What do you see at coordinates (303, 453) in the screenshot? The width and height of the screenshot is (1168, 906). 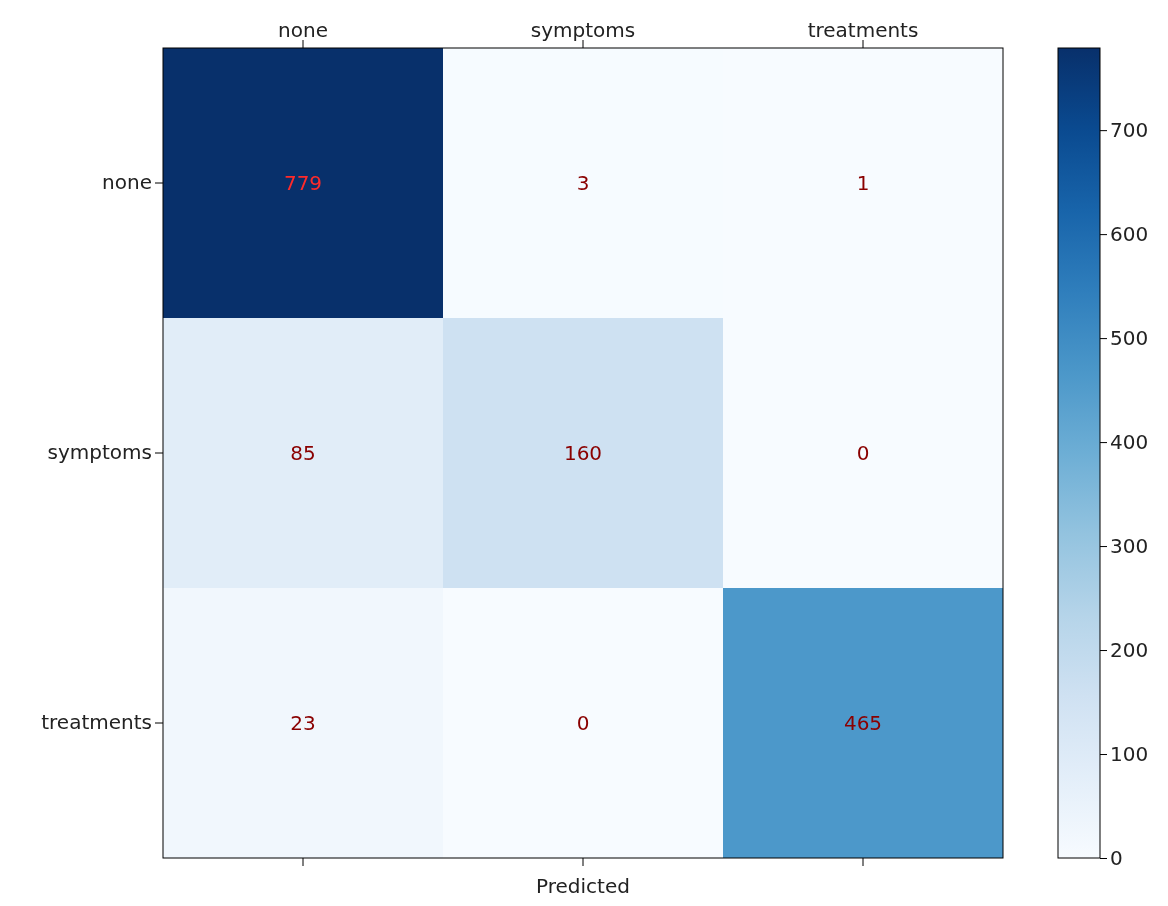 I see `data-label: 85` at bounding box center [303, 453].